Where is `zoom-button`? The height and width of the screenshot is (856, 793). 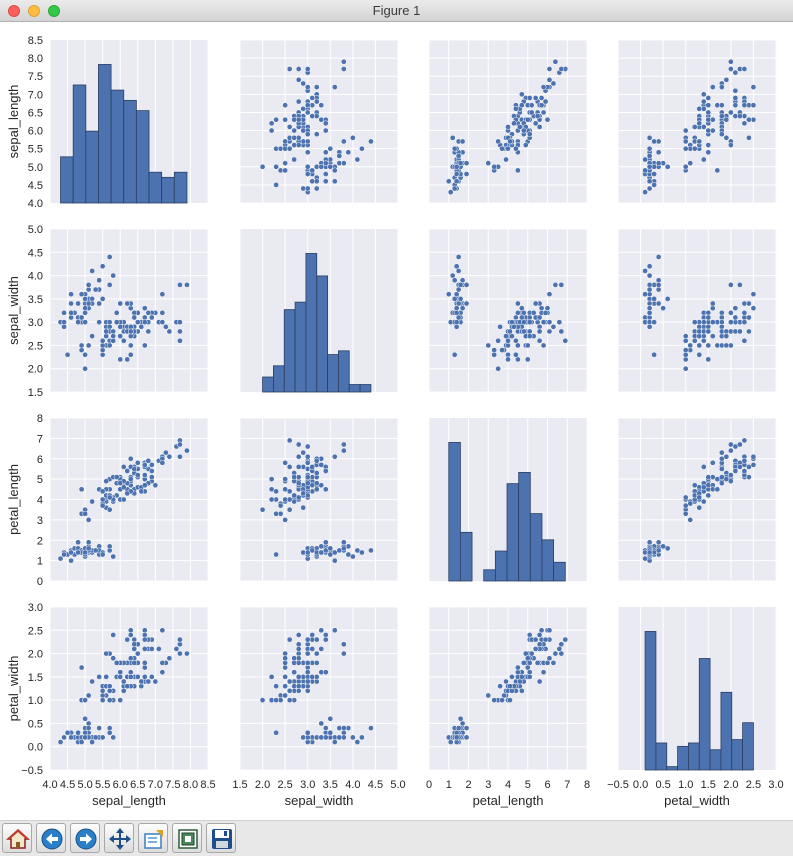
zoom-button is located at coordinates (153, 838).